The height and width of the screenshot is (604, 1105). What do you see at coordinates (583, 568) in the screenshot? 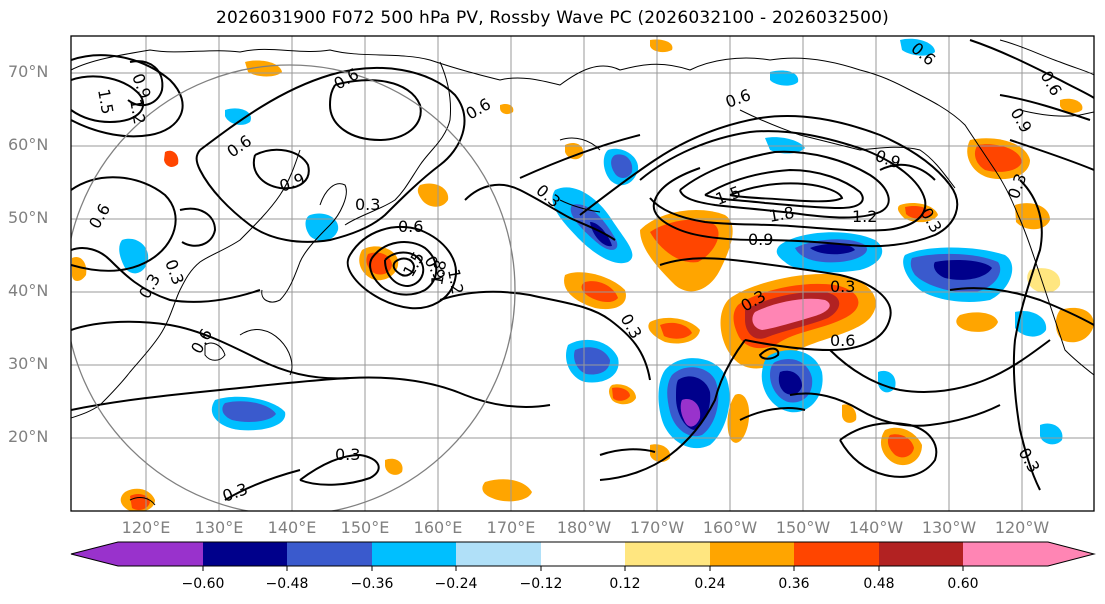
I see `colorbar-ticks` at bounding box center [583, 568].